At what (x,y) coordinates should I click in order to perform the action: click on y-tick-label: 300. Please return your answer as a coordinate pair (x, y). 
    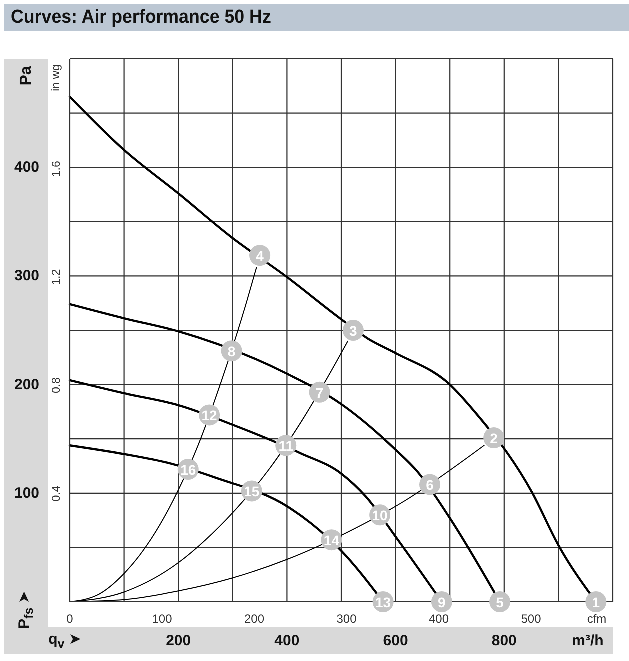
    Looking at the image, I should click on (27, 276).